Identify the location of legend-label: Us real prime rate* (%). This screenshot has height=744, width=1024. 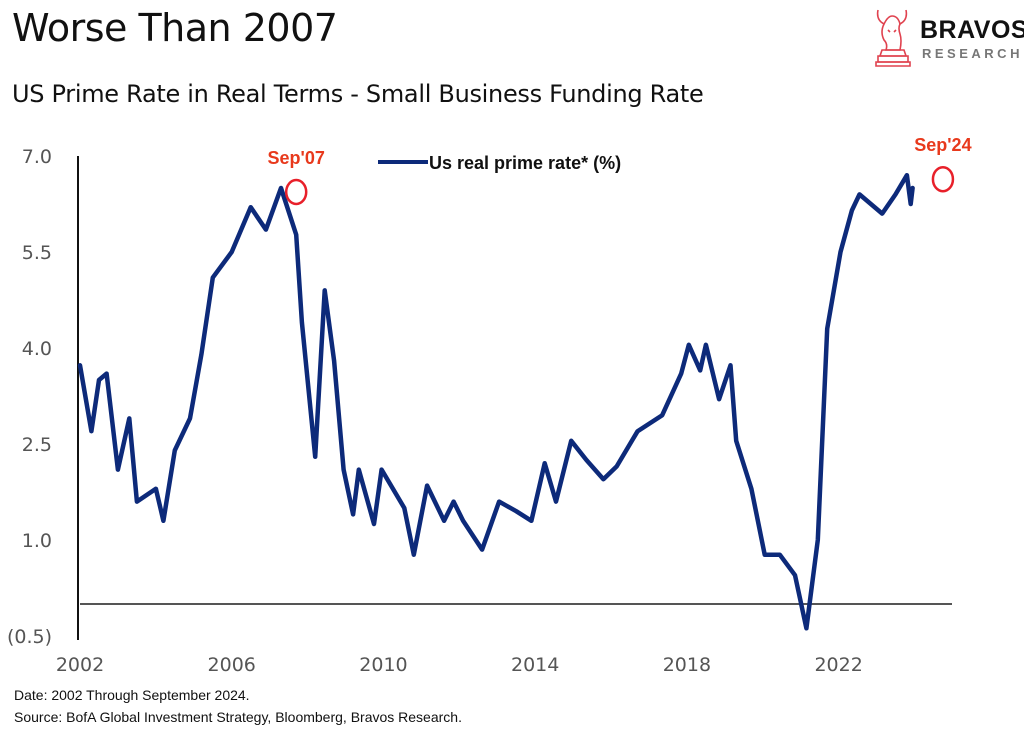
(525, 163).